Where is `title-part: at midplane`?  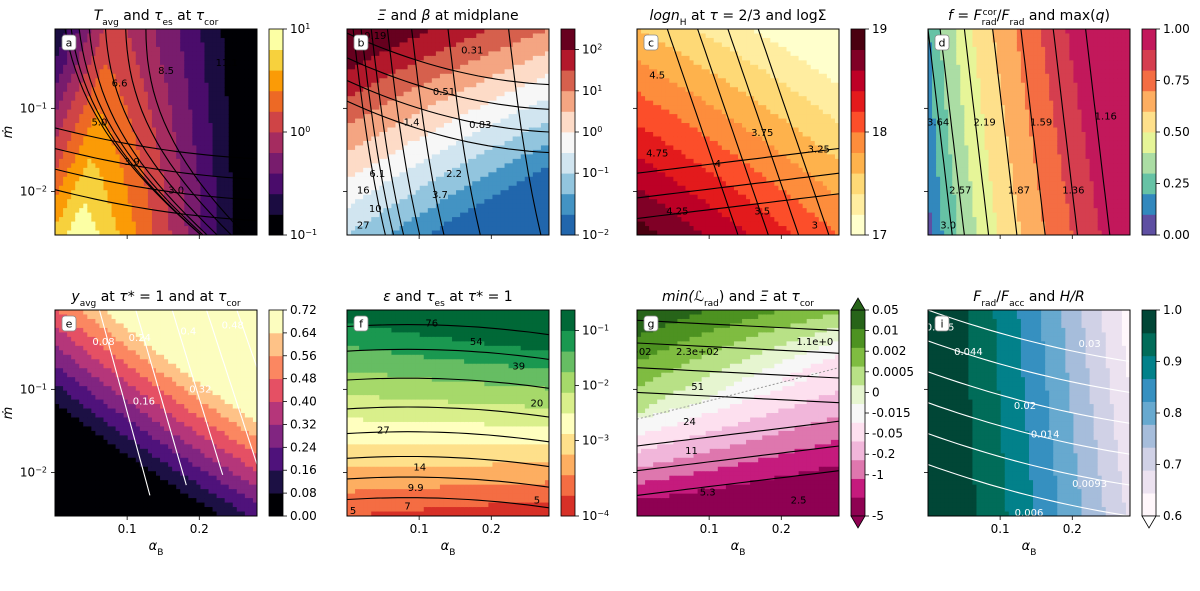 title-part: at midplane is located at coordinates (474, 16).